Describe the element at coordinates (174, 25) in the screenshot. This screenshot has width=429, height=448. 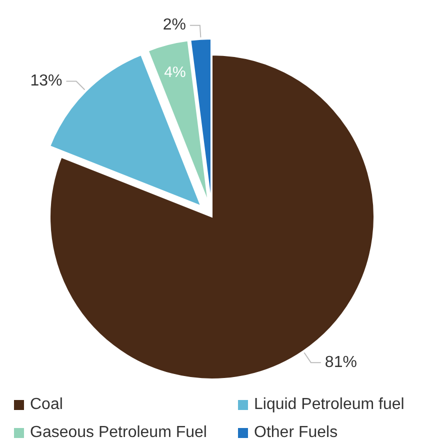
I see `data-label: 2%` at that location.